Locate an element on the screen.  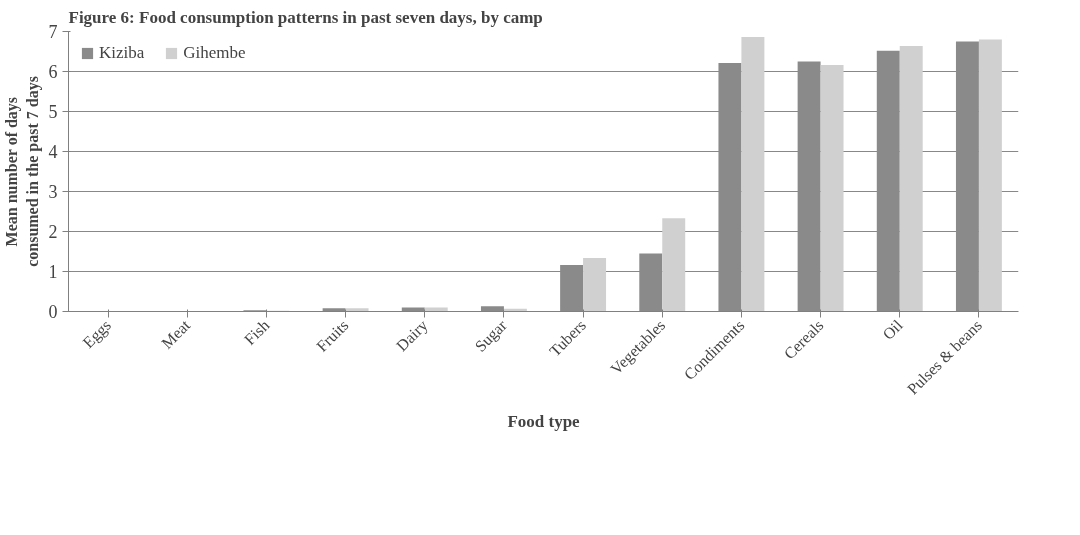
y-tick-label: 0 is located at coordinates (53, 312).